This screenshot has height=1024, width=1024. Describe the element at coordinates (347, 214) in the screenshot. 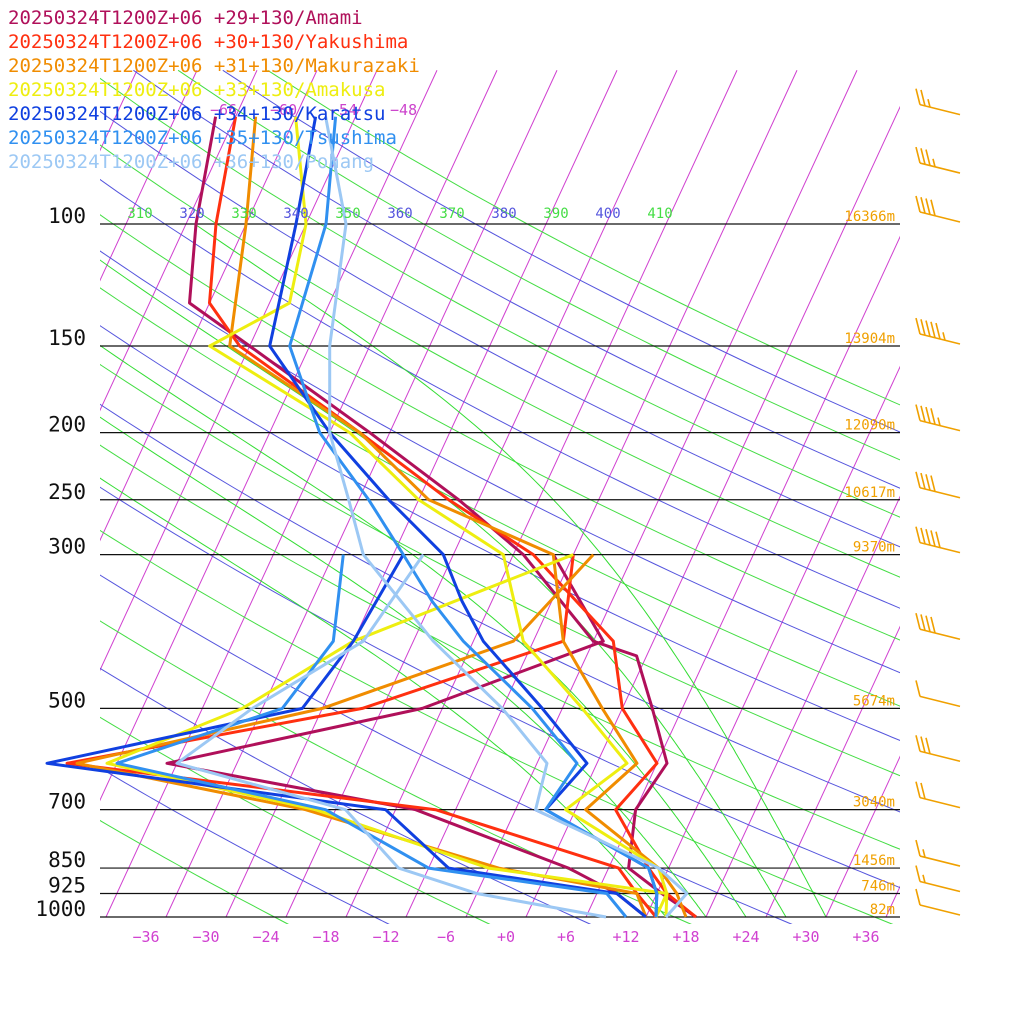

I see `theta-label: 350` at that location.